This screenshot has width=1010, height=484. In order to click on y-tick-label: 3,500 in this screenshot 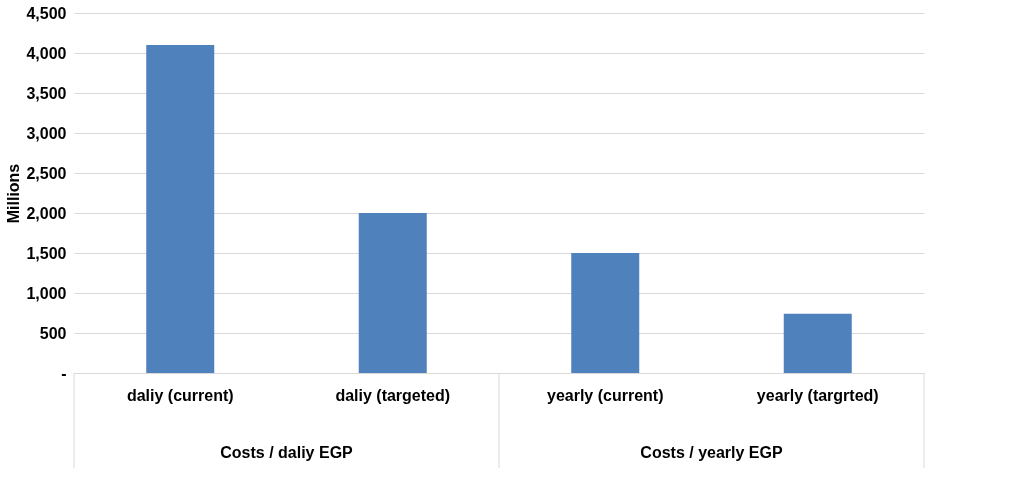, I will do `click(46, 93)`.